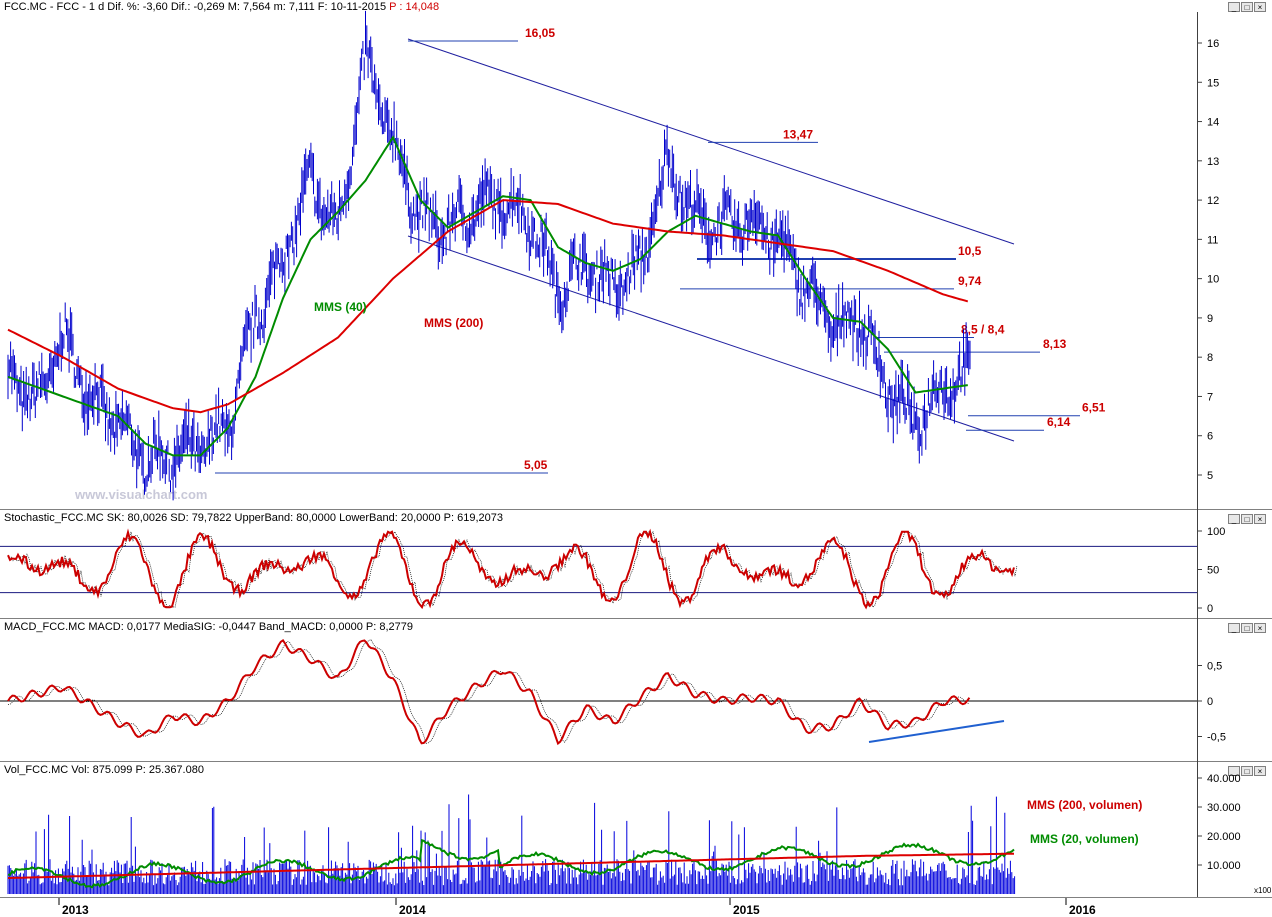 The height and width of the screenshot is (917, 1272). I want to click on y-tick-label: 12, so click(1213, 201).